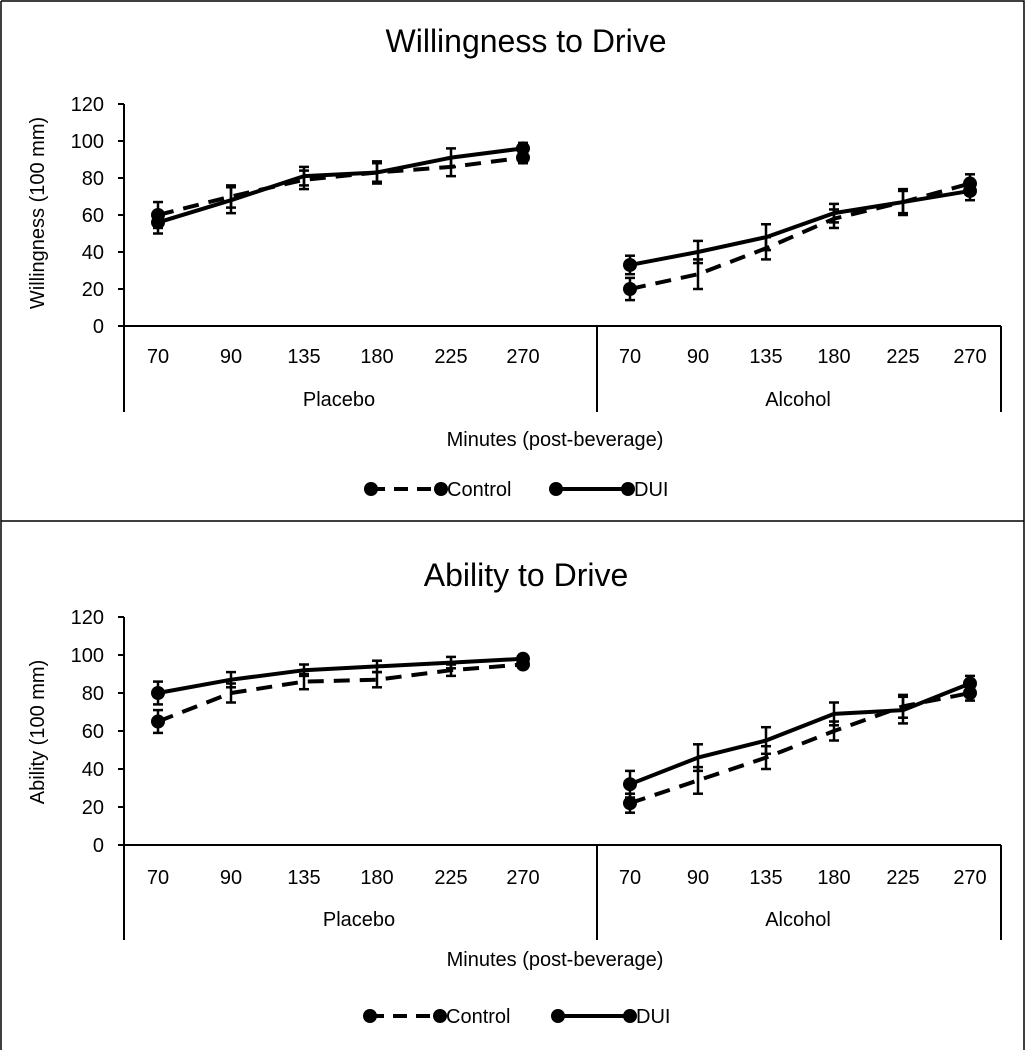  What do you see at coordinates (630, 1016) in the screenshot?
I see `chart-2-legend-dui-marker-end` at bounding box center [630, 1016].